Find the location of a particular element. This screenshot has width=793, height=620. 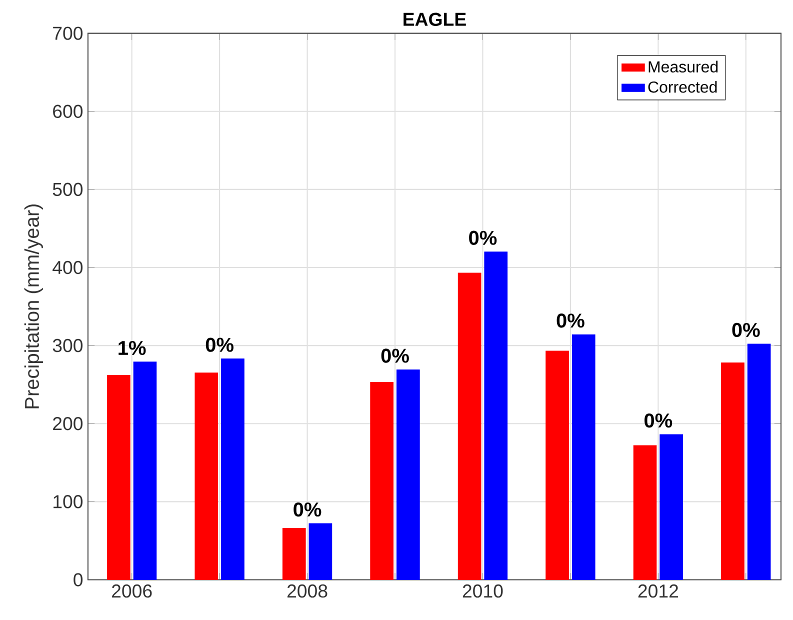

x-tick-label: 2006 is located at coordinates (132, 591).